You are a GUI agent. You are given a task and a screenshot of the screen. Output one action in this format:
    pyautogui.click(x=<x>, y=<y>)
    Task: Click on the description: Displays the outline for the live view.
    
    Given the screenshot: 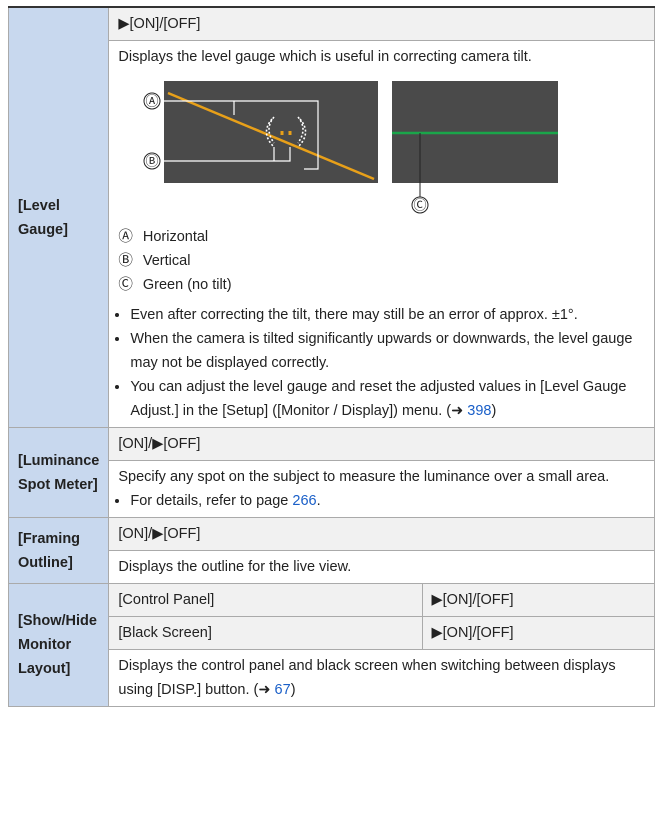 What is the action you would take?
    pyautogui.click(x=381, y=567)
    